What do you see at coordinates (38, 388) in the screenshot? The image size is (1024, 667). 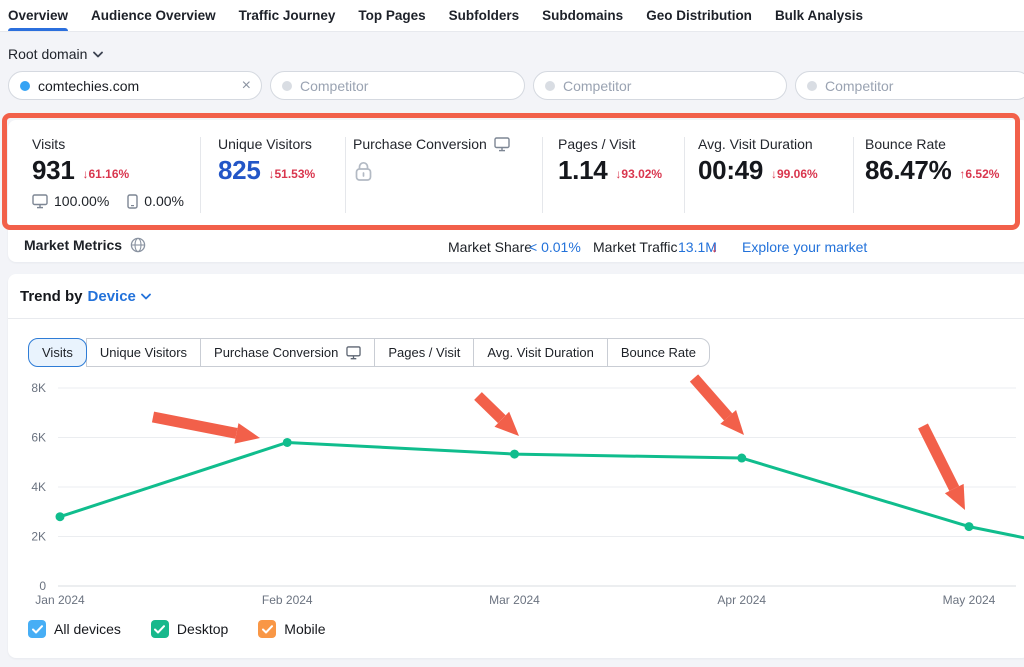 I see `svg-text: 8K` at bounding box center [38, 388].